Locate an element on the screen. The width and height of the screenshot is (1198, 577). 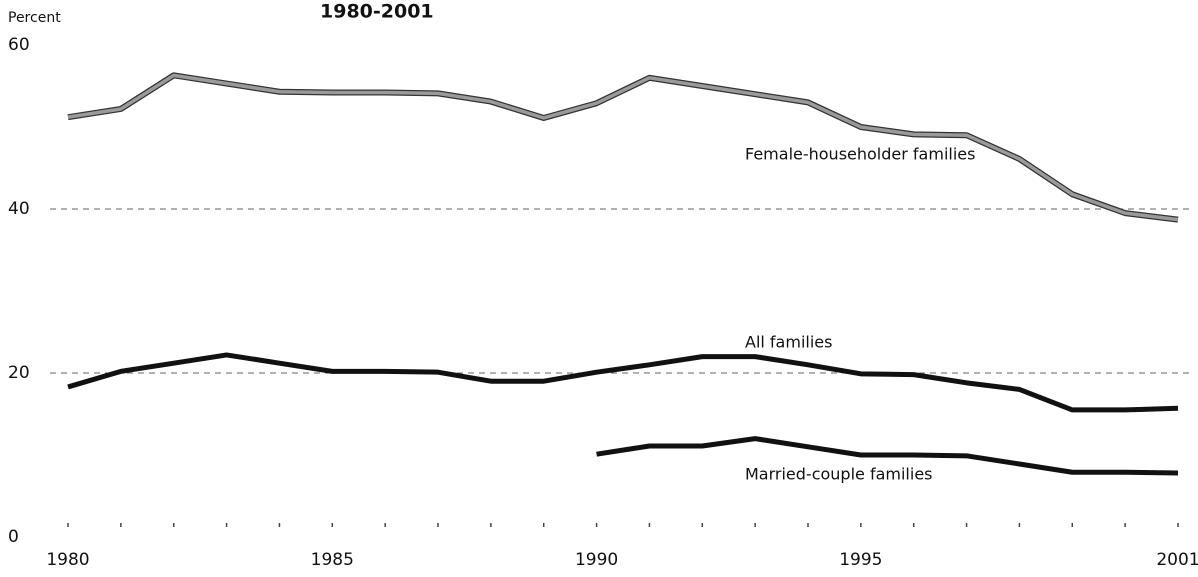
y-tick-label: 0 is located at coordinates (13, 537).